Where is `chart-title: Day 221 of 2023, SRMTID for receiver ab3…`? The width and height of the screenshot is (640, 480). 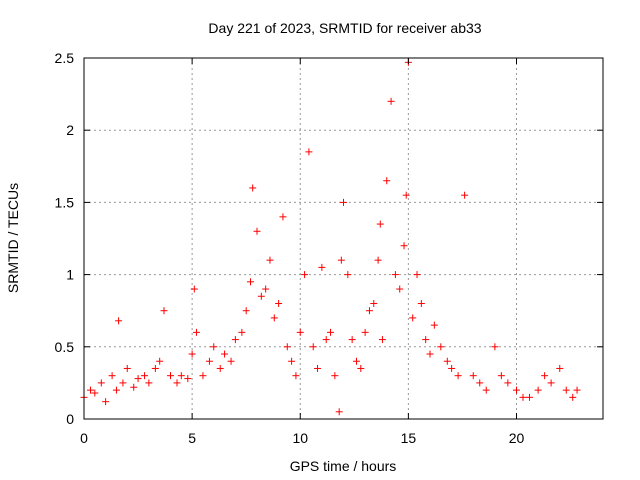
chart-title: Day 221 of 2023, SRMTID for receiver ab3… is located at coordinates (344, 28).